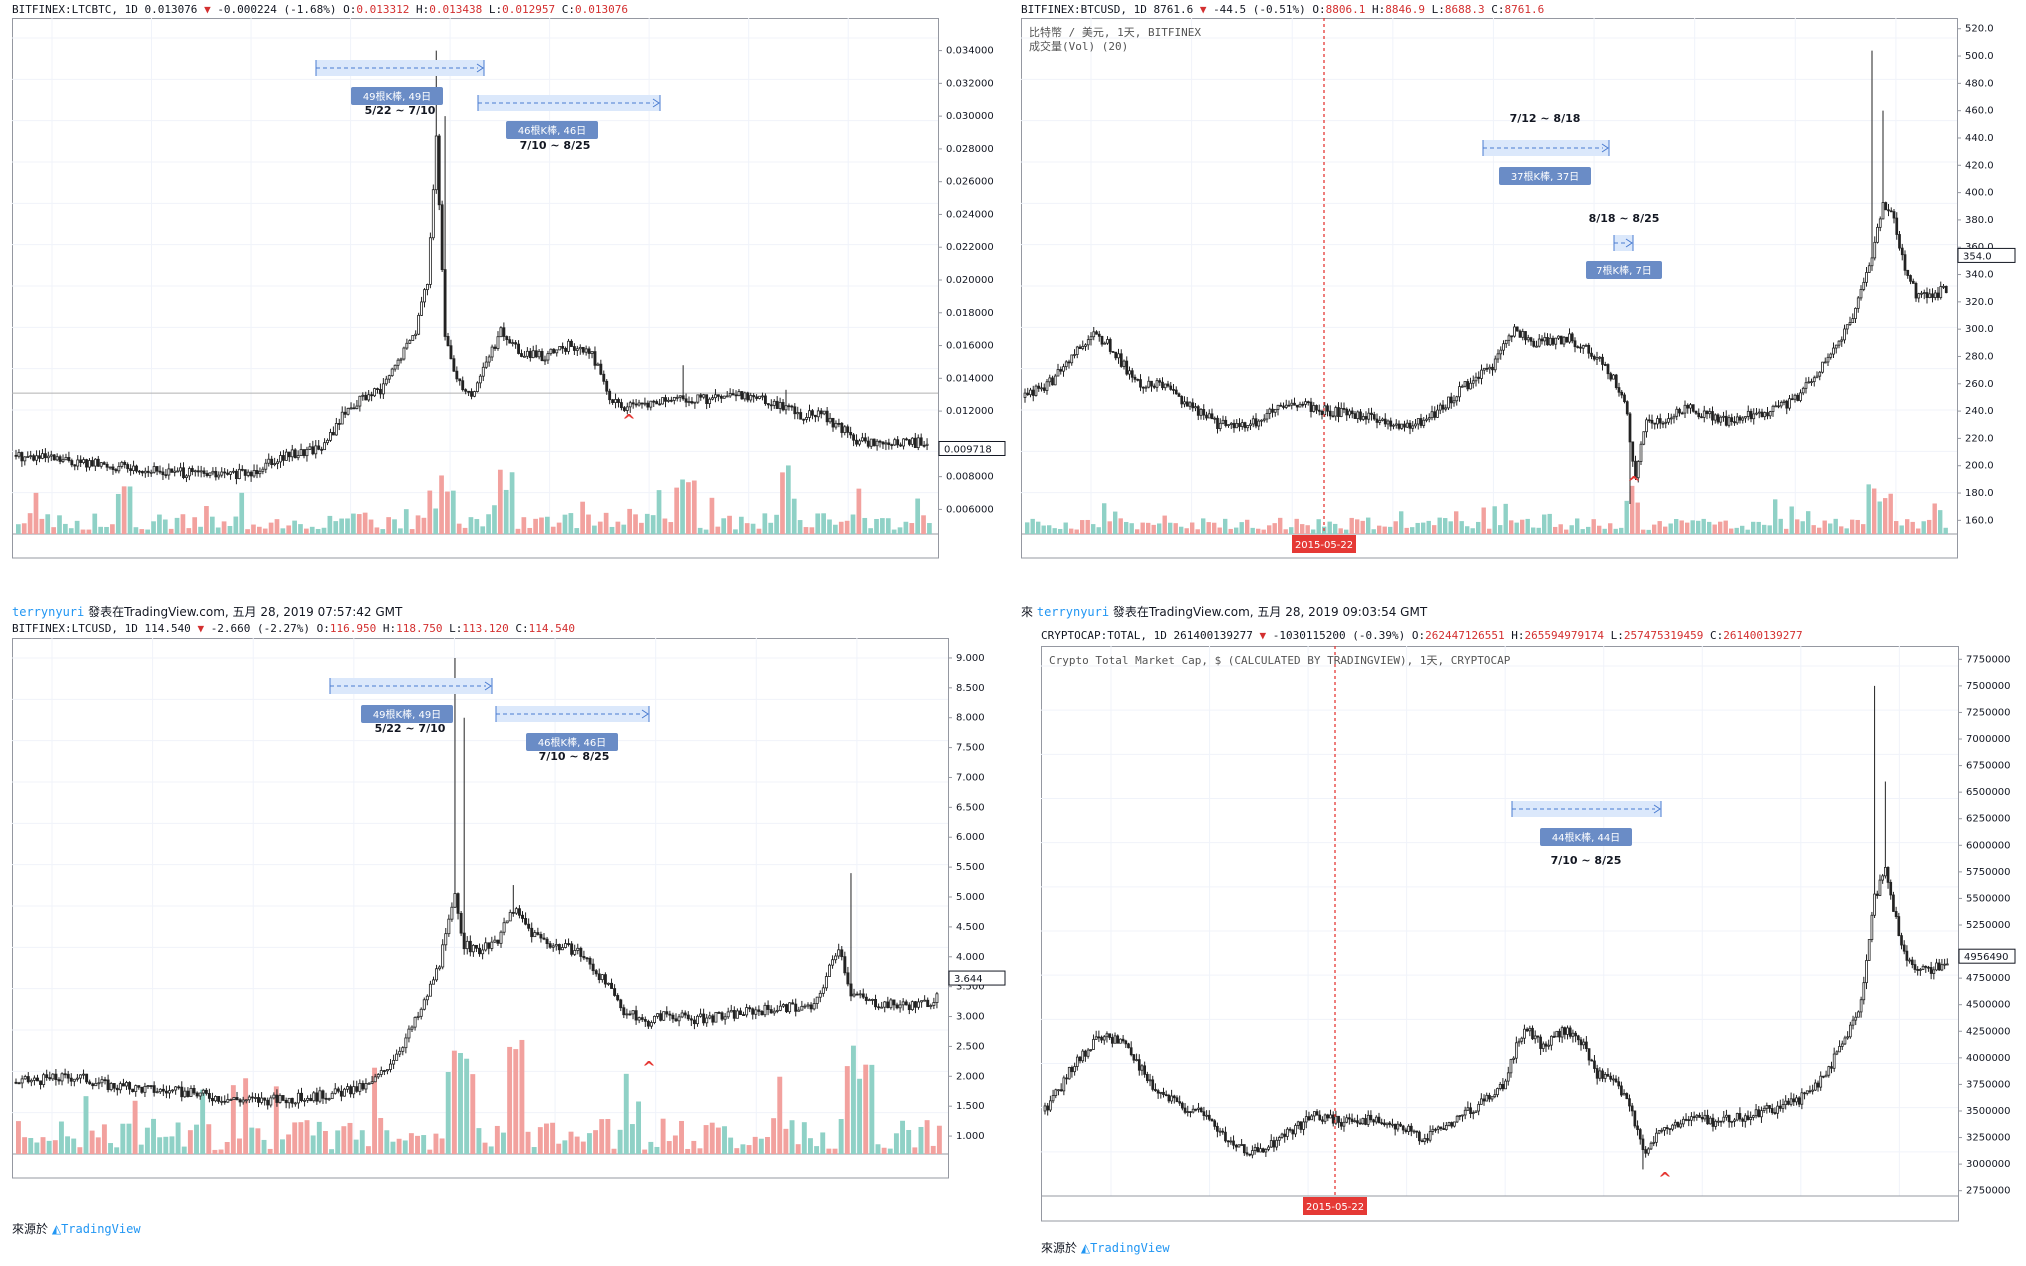 The height and width of the screenshot is (1266, 2026). What do you see at coordinates (970, 957) in the screenshot?
I see `price-tick-label: 4.000` at bounding box center [970, 957].